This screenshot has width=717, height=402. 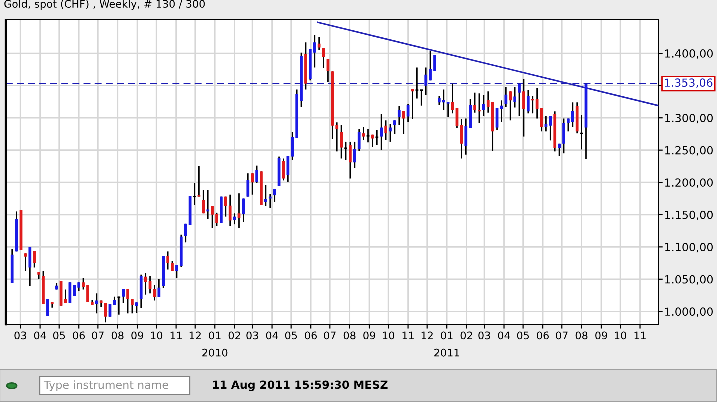 What do you see at coordinates (106, 386) in the screenshot?
I see `text: Type instrument name` at bounding box center [106, 386].